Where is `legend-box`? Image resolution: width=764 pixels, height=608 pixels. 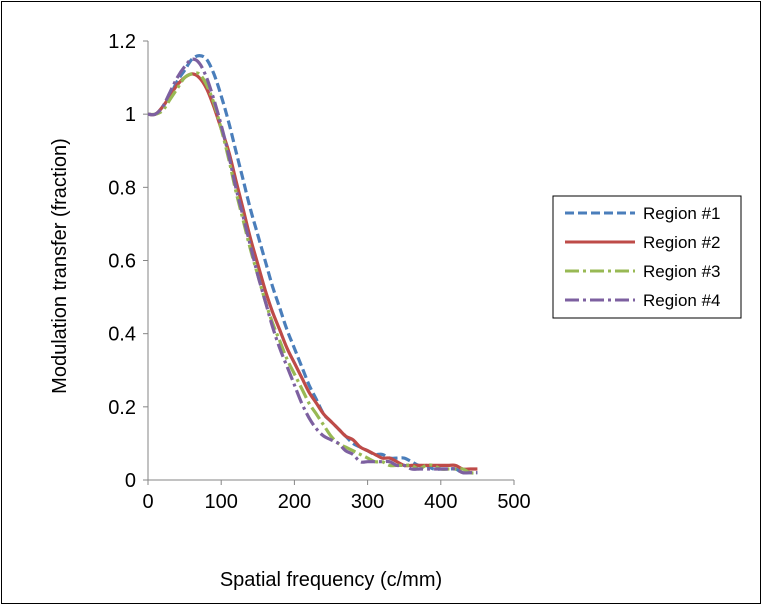 legend-box is located at coordinates (647, 257).